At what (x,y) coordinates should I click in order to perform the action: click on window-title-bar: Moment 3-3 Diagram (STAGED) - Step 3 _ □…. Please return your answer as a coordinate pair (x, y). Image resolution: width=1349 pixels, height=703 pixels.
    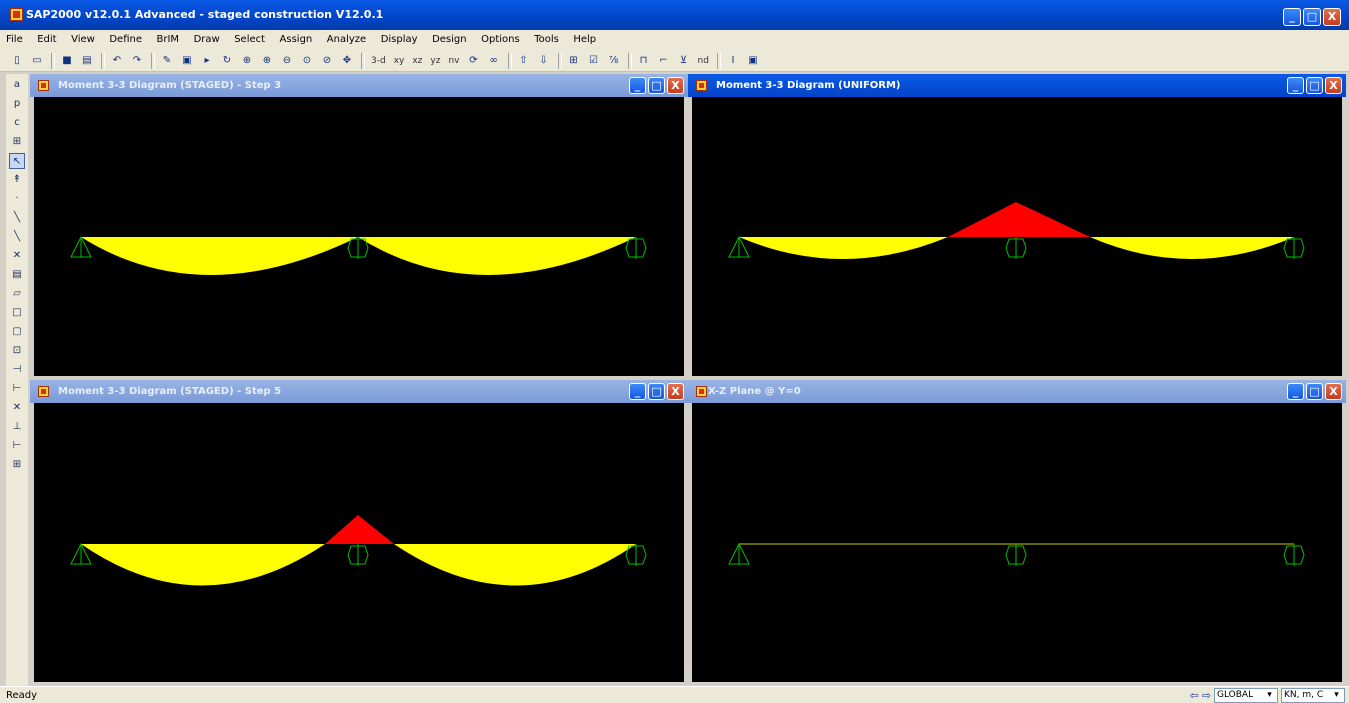
    Looking at the image, I should click on (359, 85).